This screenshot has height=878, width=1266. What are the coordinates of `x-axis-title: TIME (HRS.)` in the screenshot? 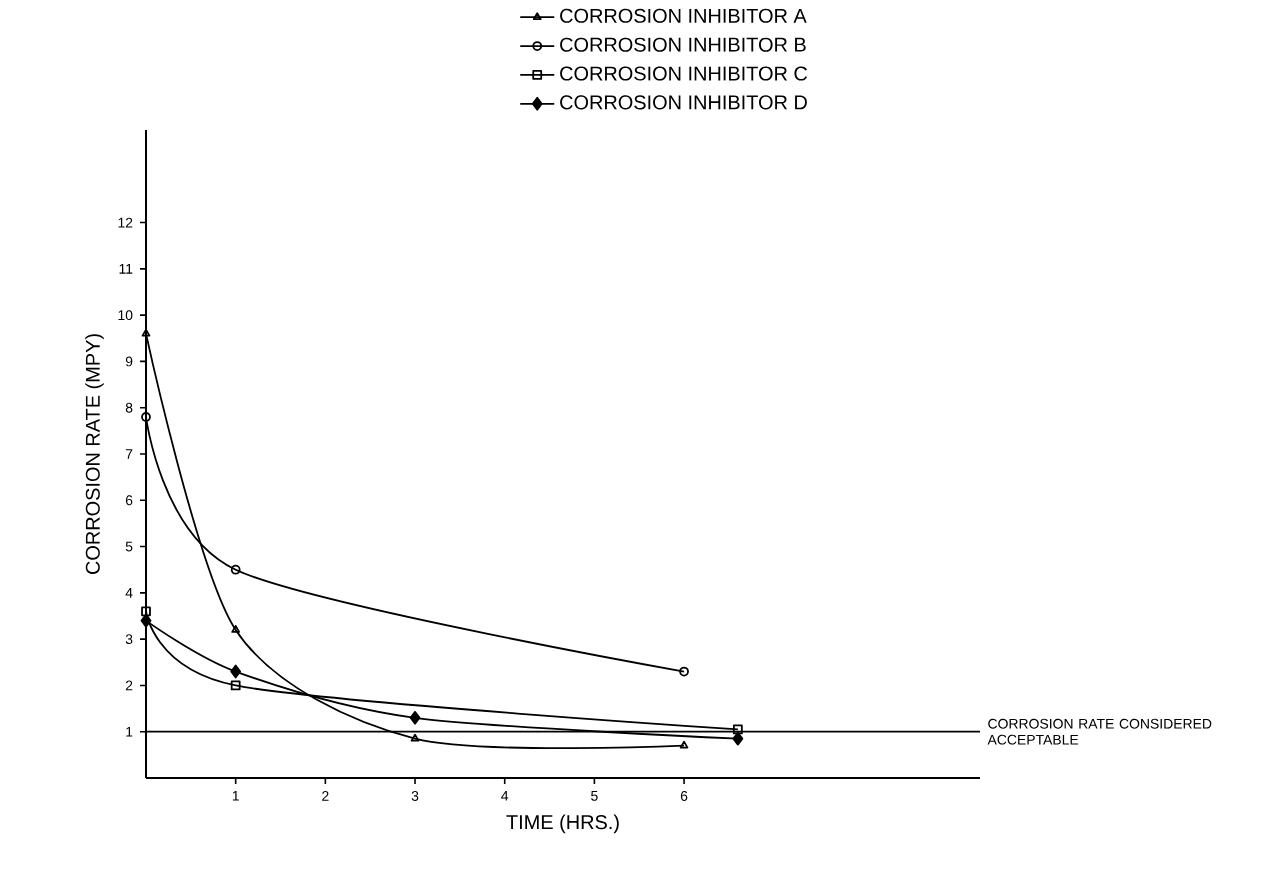 It's located at (562, 824).